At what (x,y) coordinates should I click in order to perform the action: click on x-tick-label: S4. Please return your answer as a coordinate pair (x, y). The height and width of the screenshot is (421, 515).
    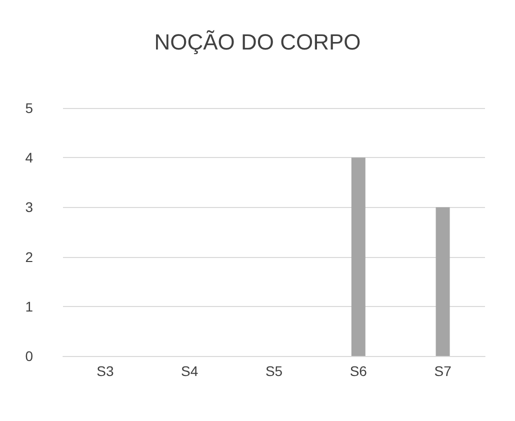
    Looking at the image, I should click on (189, 371).